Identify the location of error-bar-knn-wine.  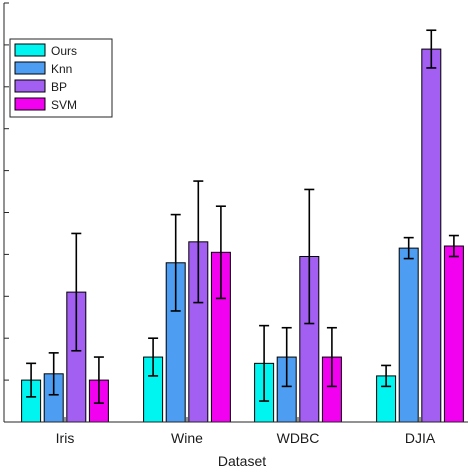
(175, 262).